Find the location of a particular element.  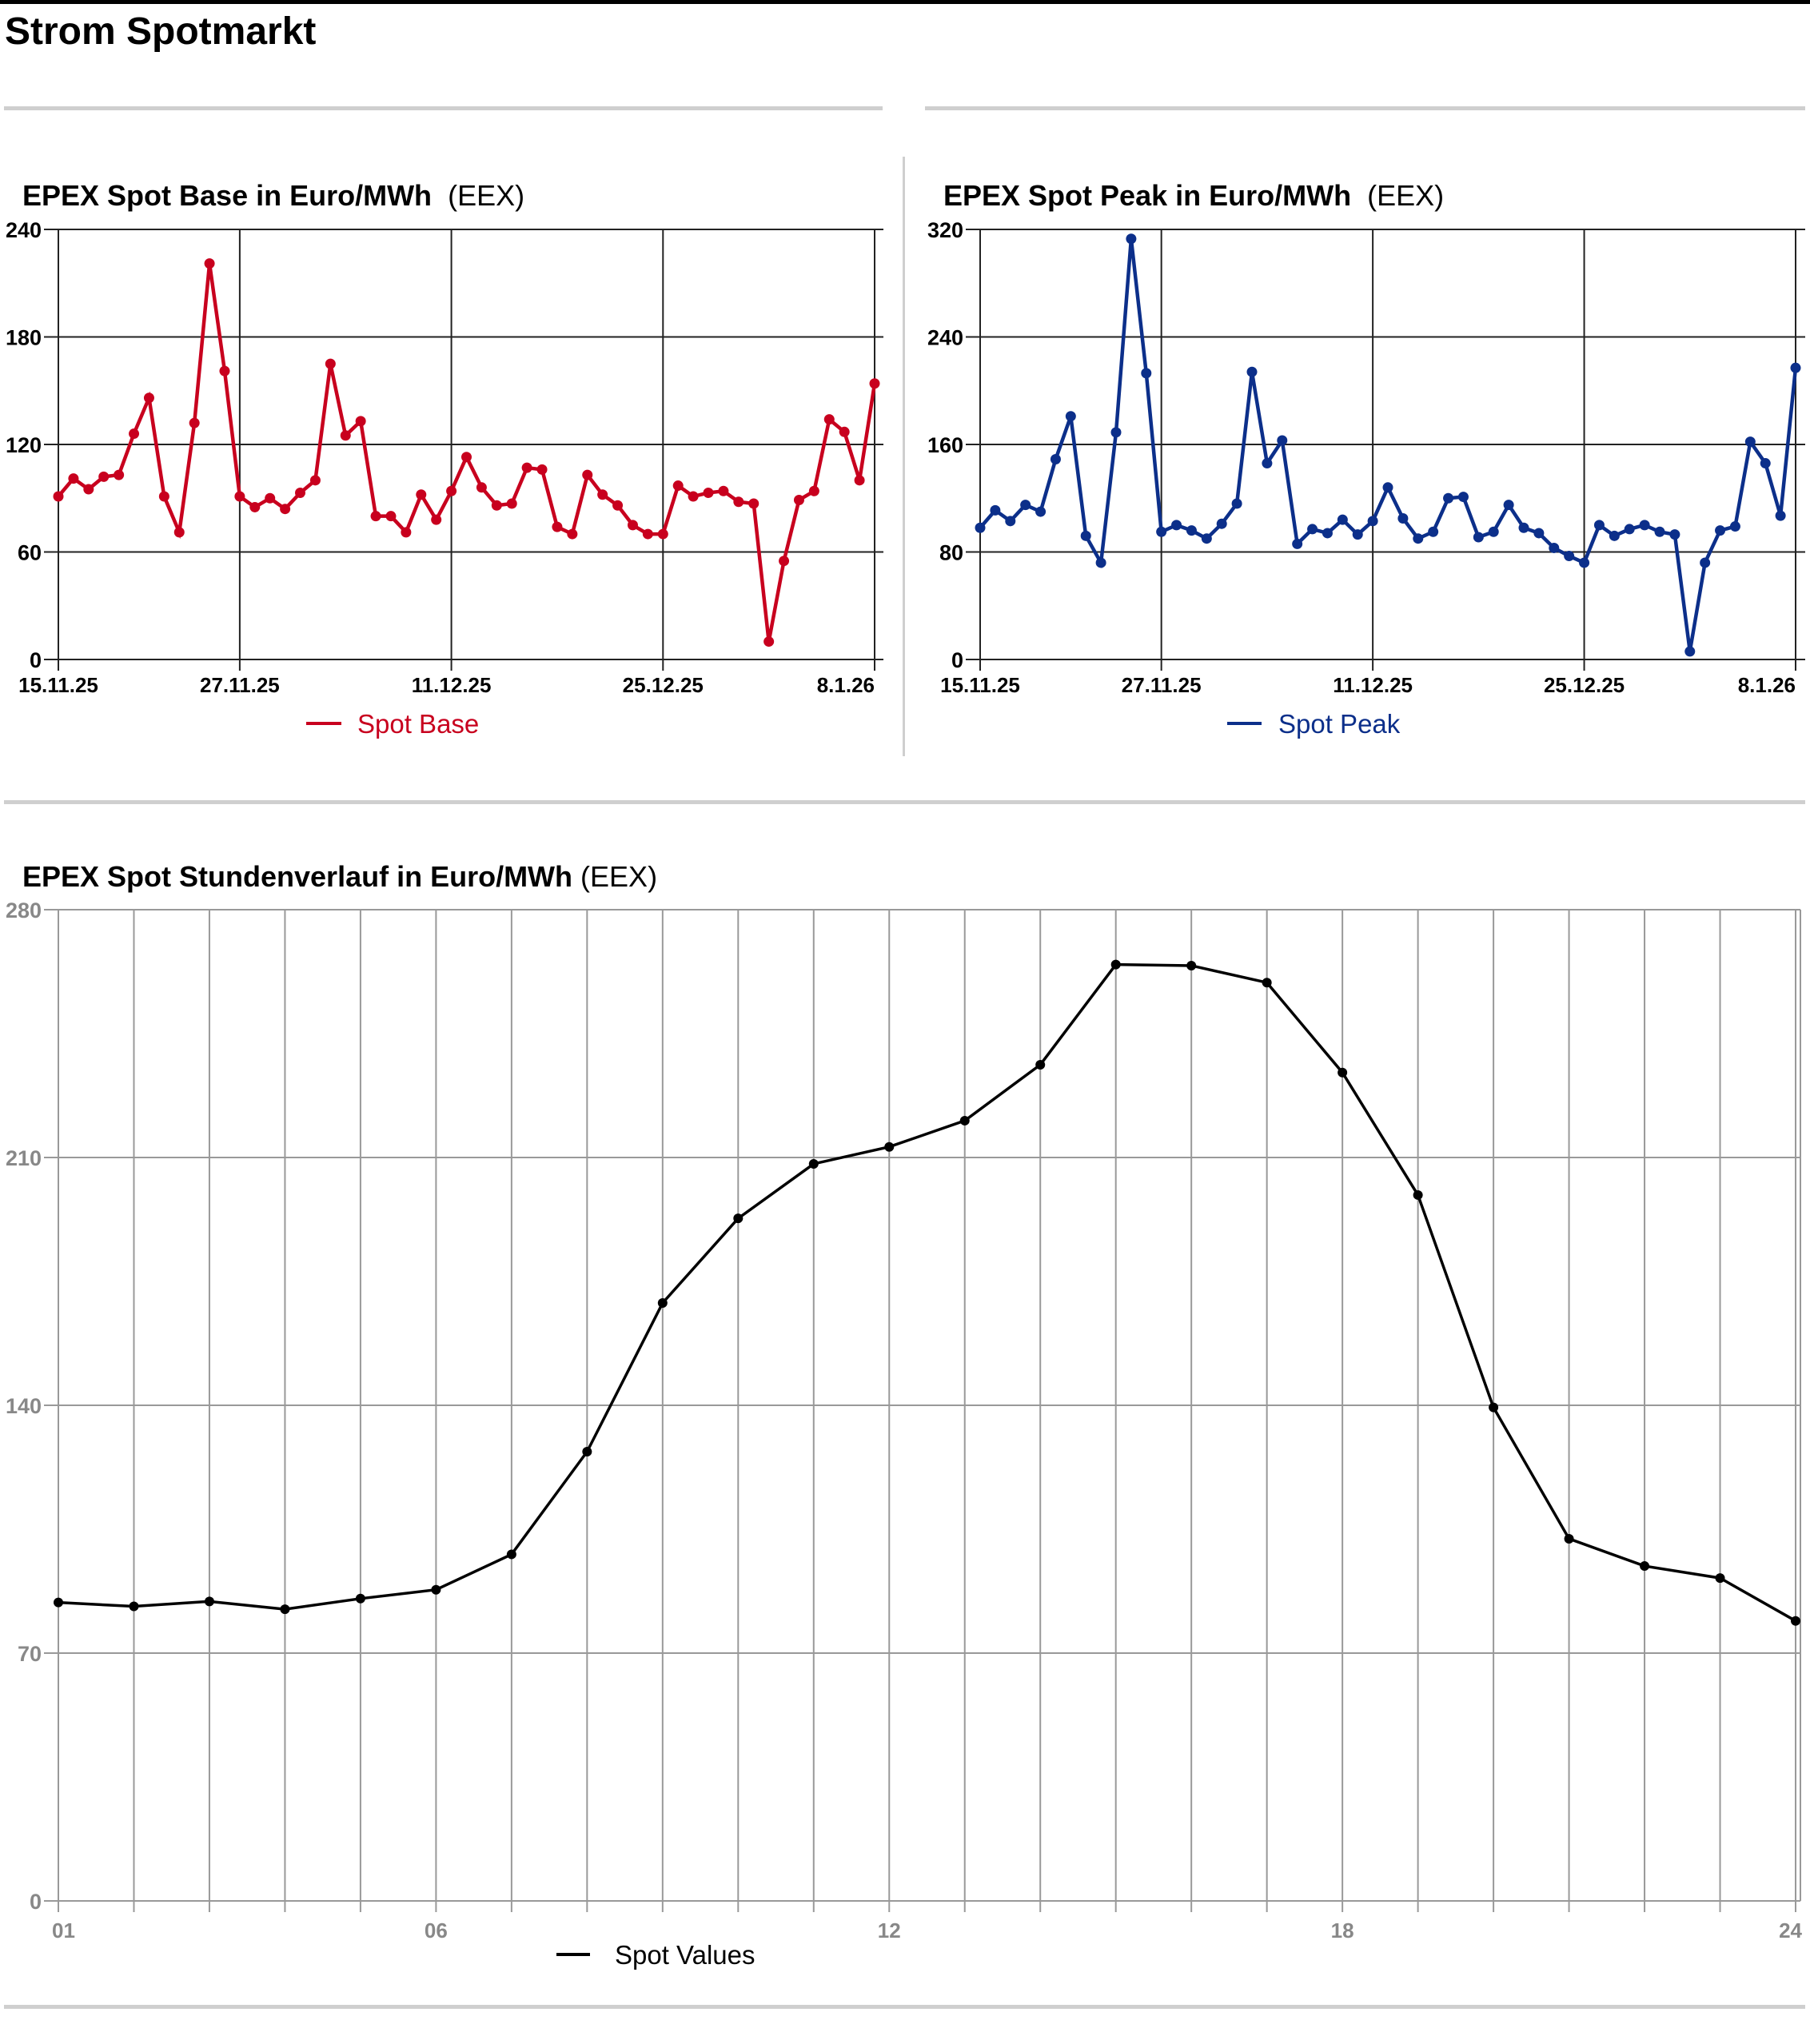

base-chart-title: EPEX Spot Base in Euro/MWh (EEX) is located at coordinates (273, 196).